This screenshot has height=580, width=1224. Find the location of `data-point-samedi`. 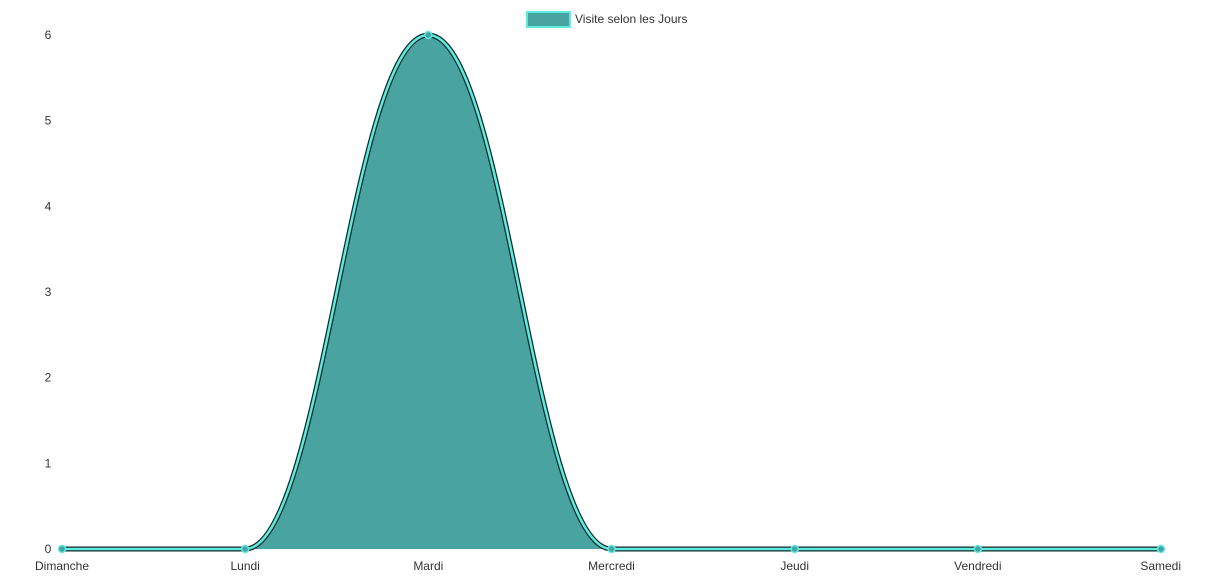

data-point-samedi is located at coordinates (1161, 549).